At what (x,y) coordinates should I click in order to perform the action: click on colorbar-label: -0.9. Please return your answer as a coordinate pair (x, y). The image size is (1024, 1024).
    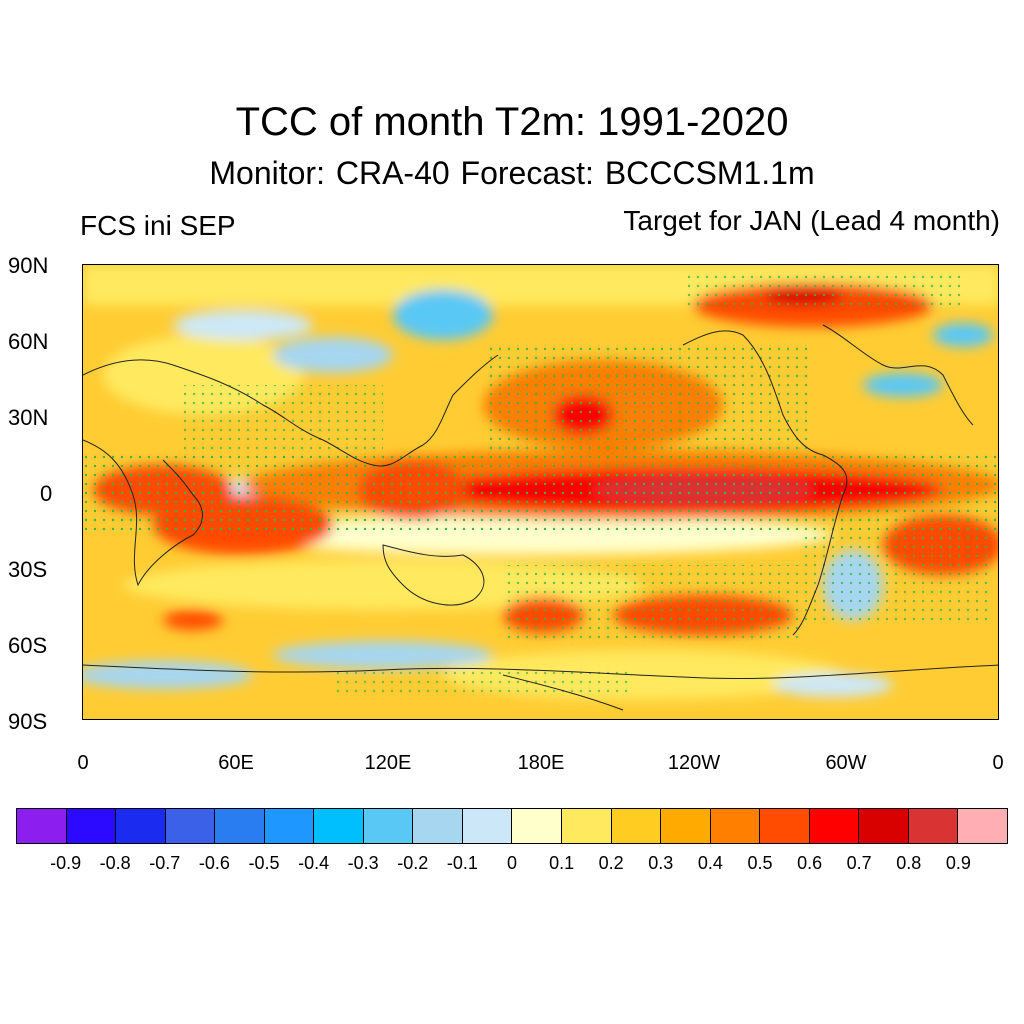
    Looking at the image, I should click on (66, 863).